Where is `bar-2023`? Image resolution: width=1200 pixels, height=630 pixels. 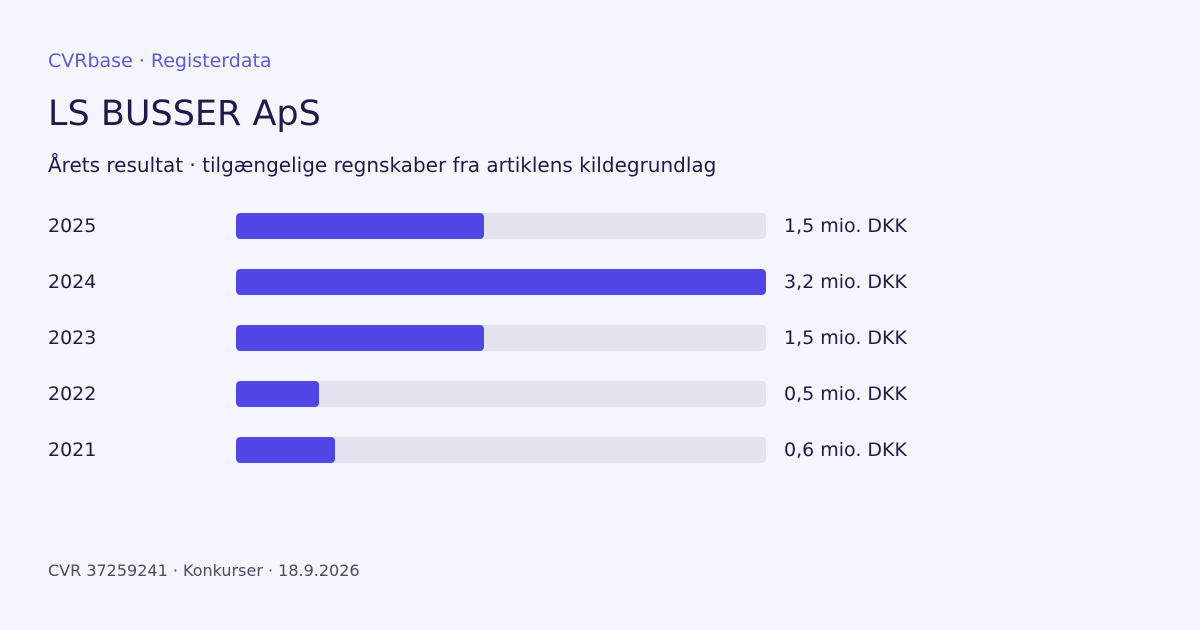
bar-2023 is located at coordinates (360, 338).